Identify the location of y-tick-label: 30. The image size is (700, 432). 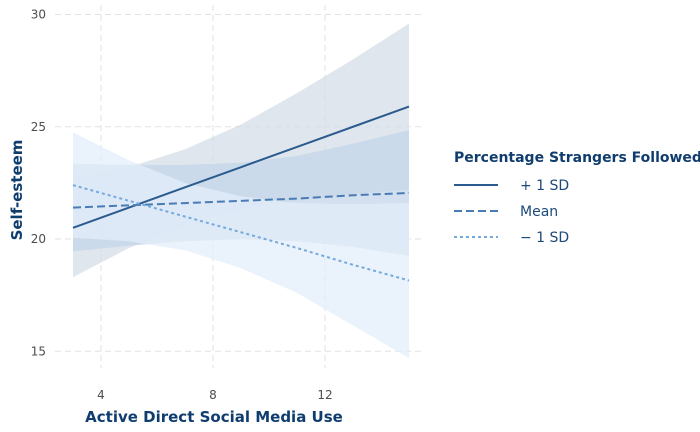
(38, 15).